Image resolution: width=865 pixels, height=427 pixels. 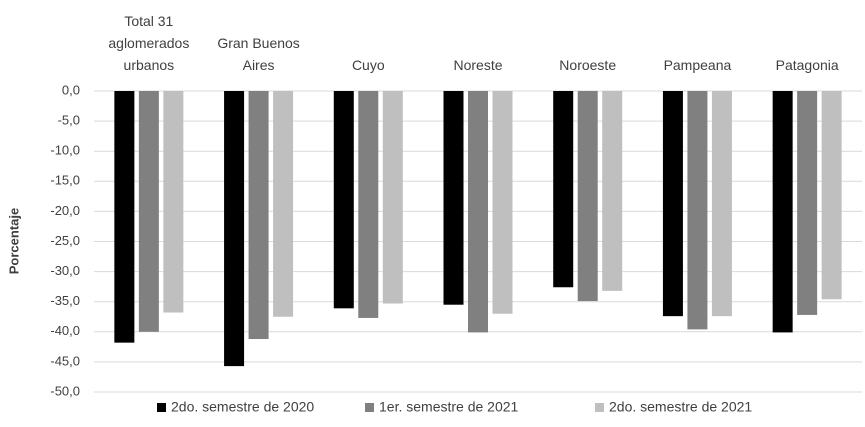 I want to click on y-axis-title: Porcentaje, so click(x=13, y=241).